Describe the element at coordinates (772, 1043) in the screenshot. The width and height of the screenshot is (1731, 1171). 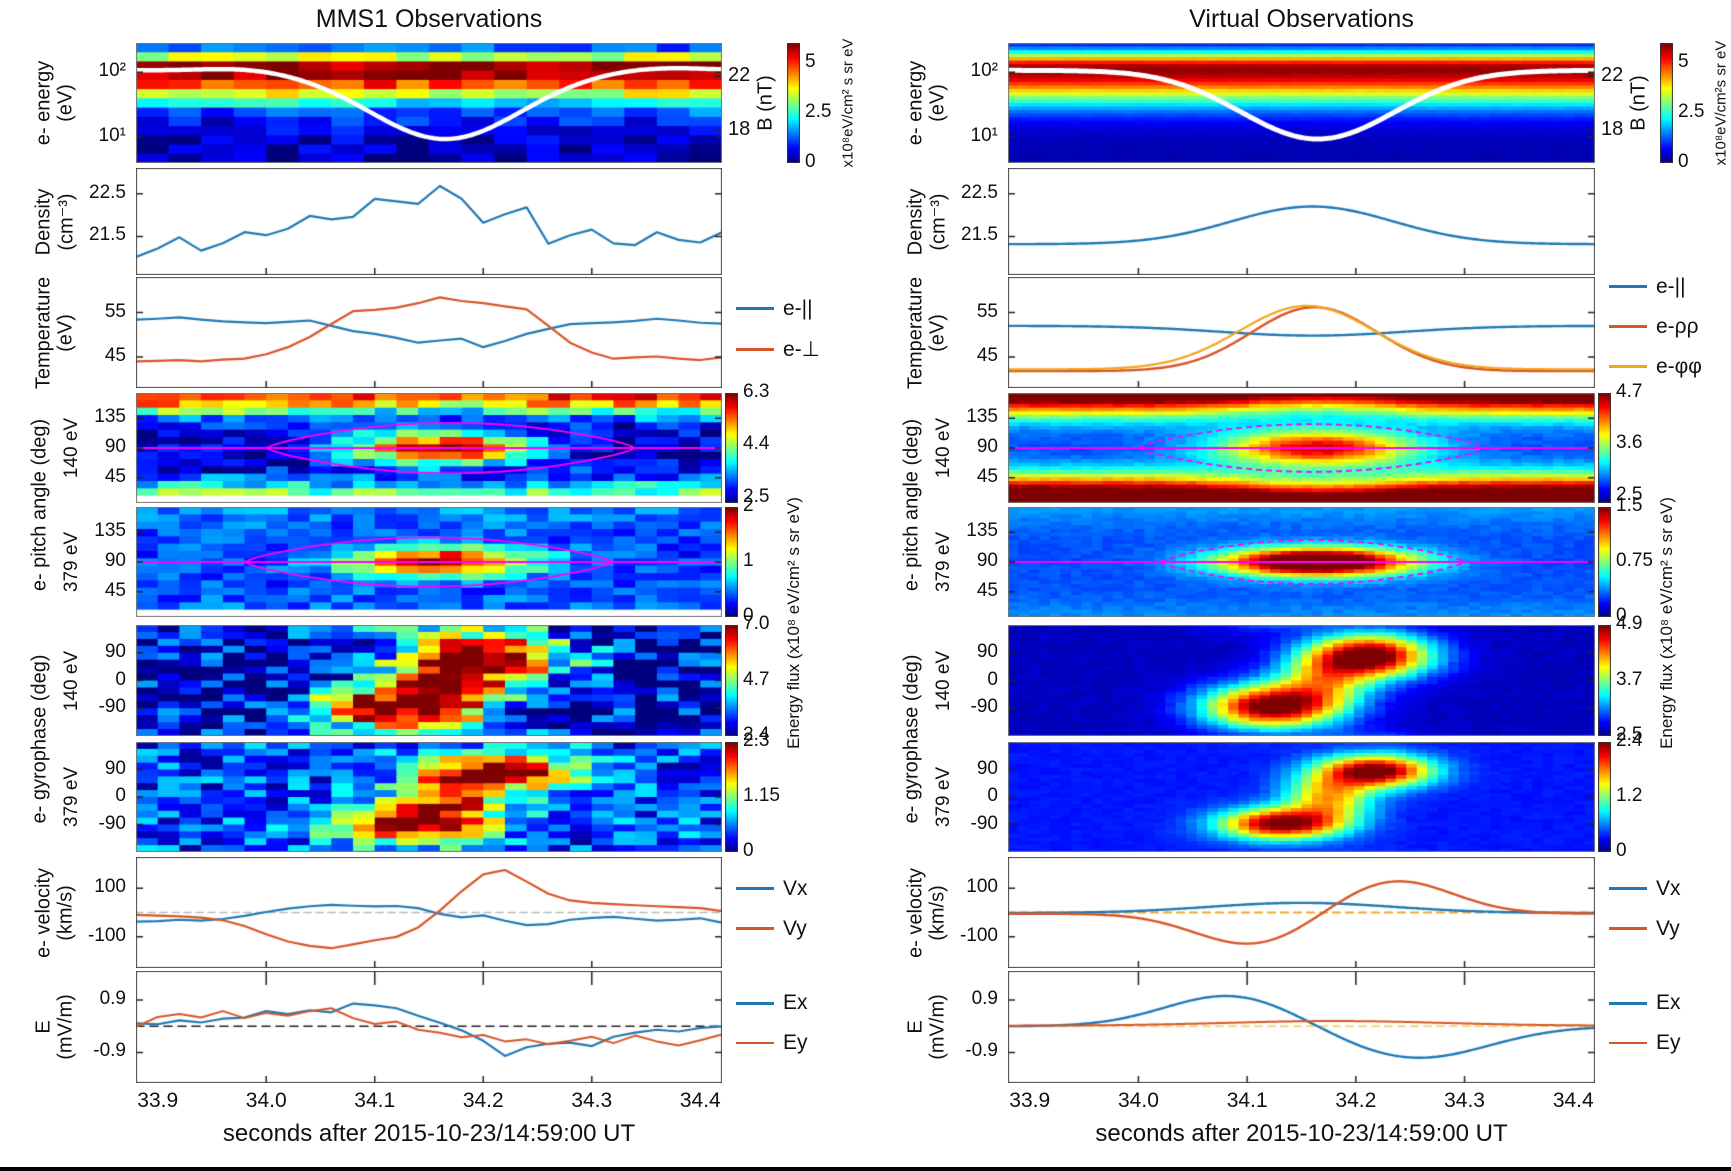
I see `legend-item-Ey: Ey` at that location.